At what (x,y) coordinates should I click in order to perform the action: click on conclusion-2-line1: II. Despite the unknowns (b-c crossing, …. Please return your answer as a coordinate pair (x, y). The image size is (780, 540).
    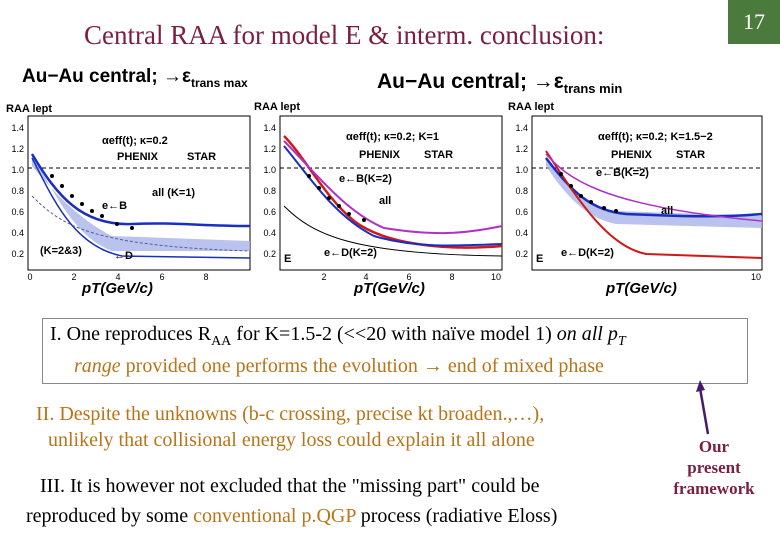
    Looking at the image, I should click on (290, 414).